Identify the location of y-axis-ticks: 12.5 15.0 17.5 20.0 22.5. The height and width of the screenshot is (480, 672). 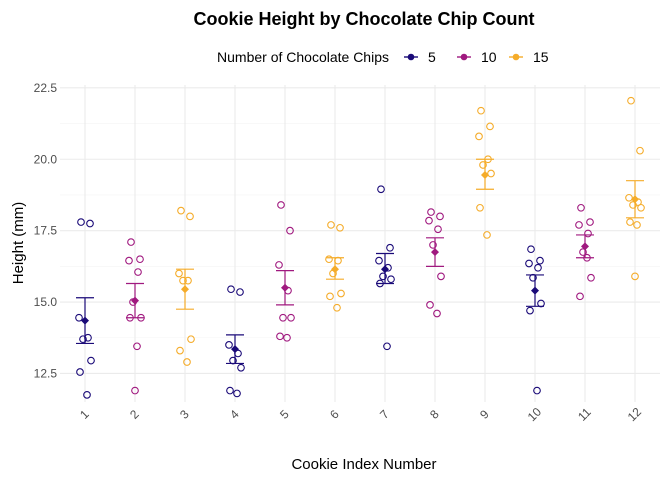
(46, 231).